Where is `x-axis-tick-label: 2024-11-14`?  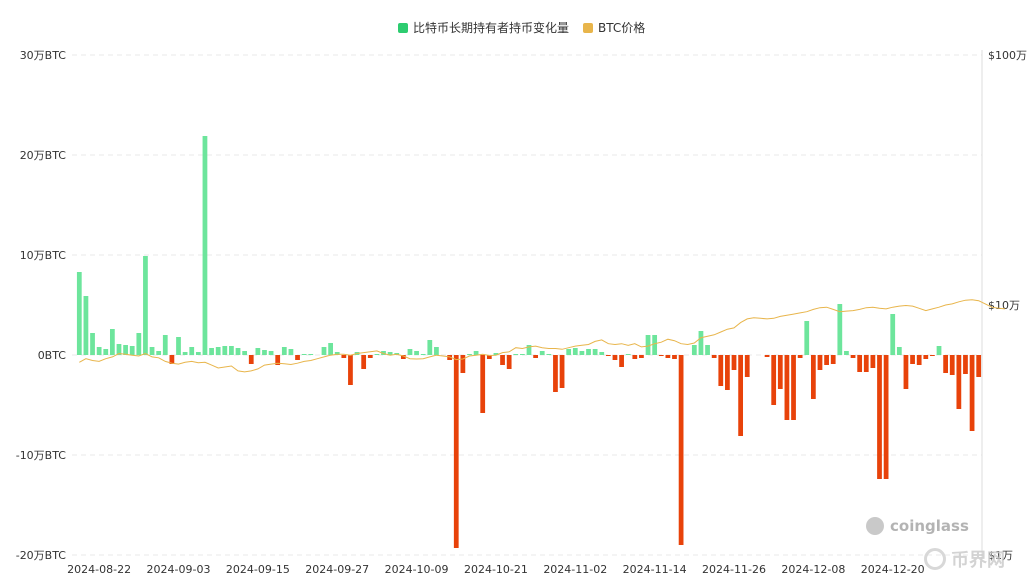
x-axis-tick-label: 2024-11-14 is located at coordinates (655, 569).